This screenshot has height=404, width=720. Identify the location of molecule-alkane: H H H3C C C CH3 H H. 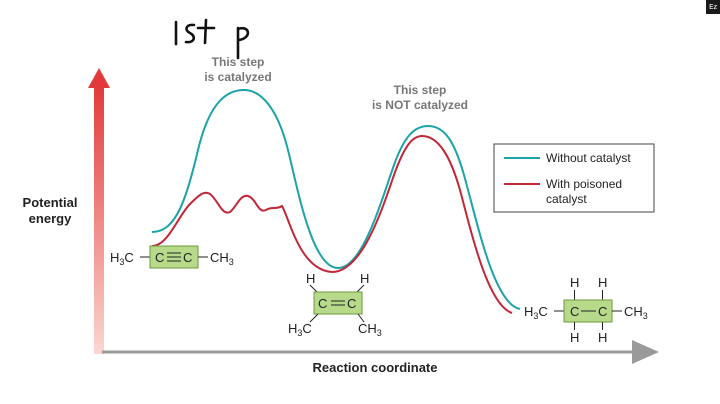
(586, 310).